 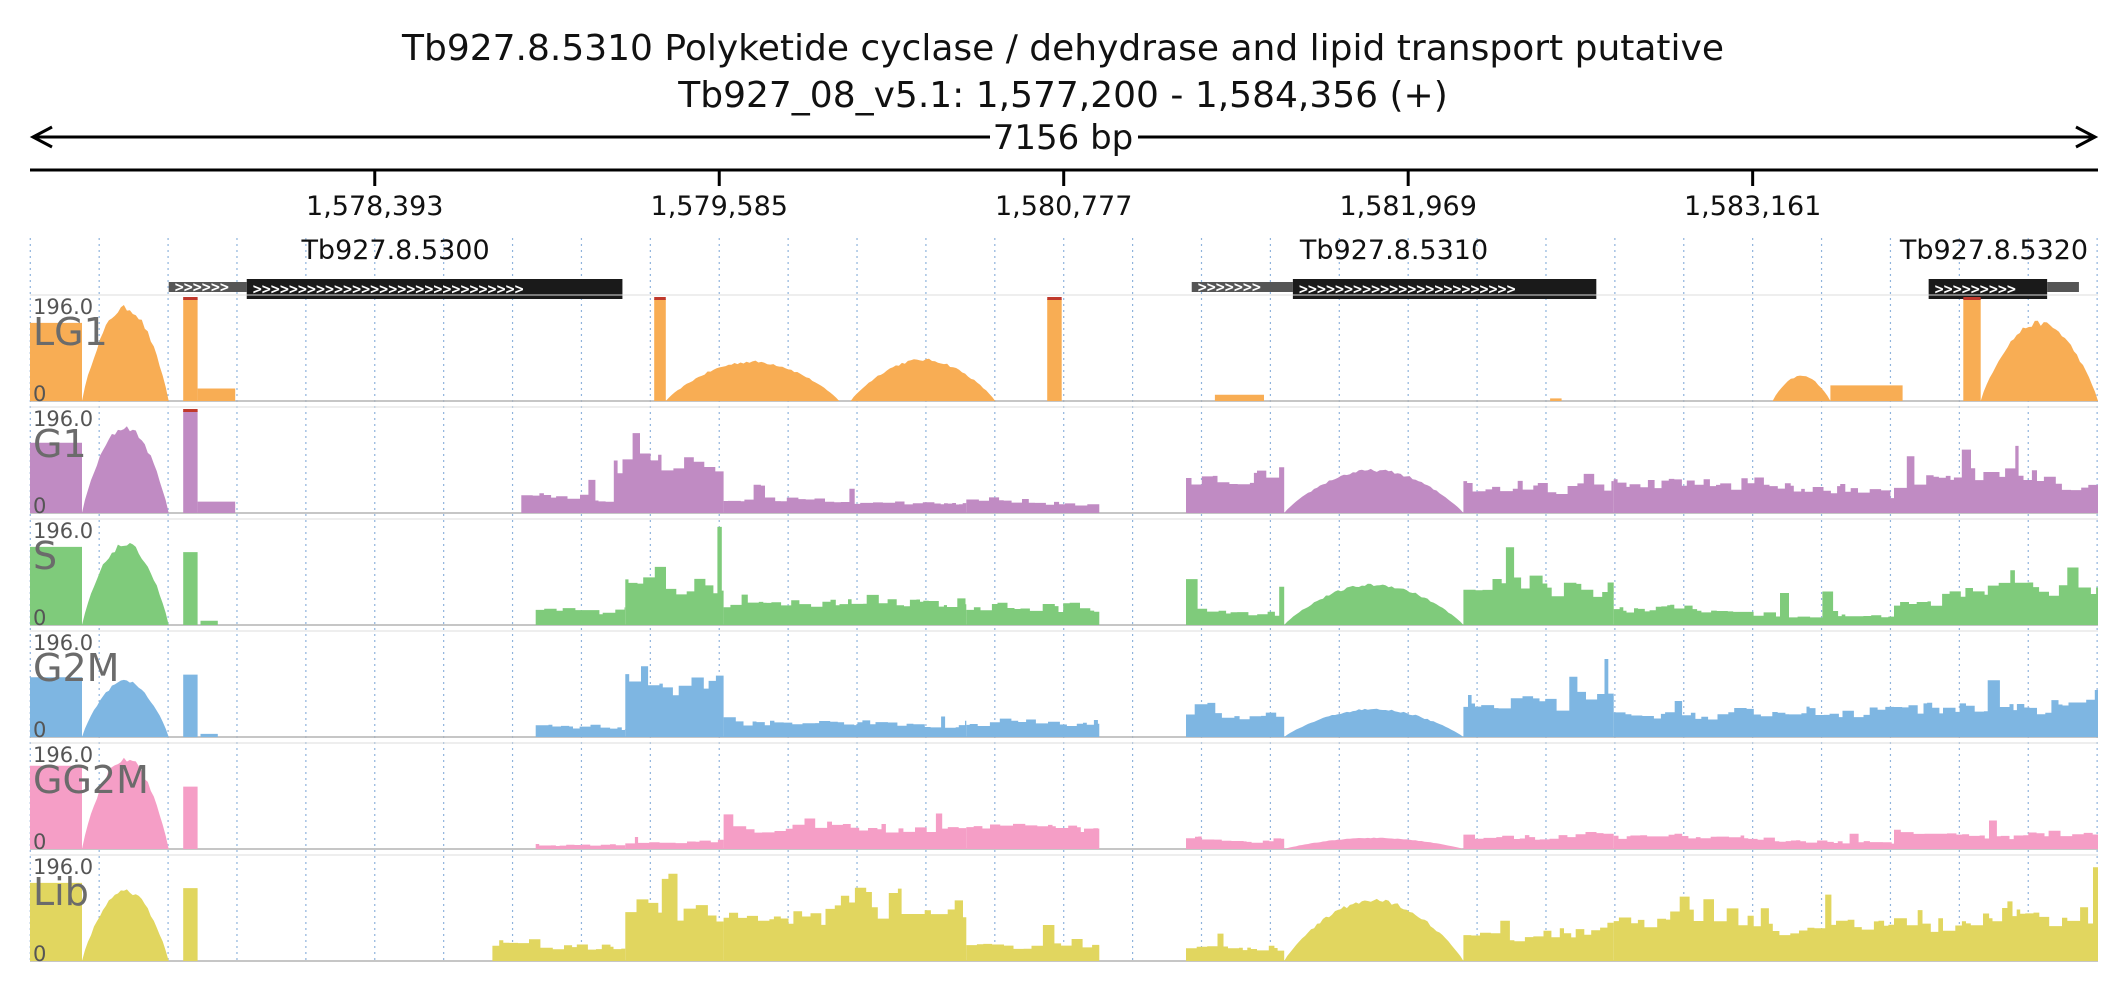 I want to click on track-name: Lib, so click(x=61, y=892).